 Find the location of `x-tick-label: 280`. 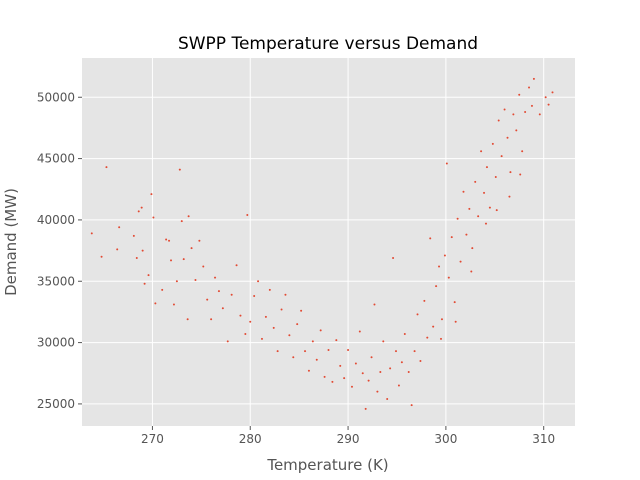

x-tick-label: 280 is located at coordinates (250, 439).